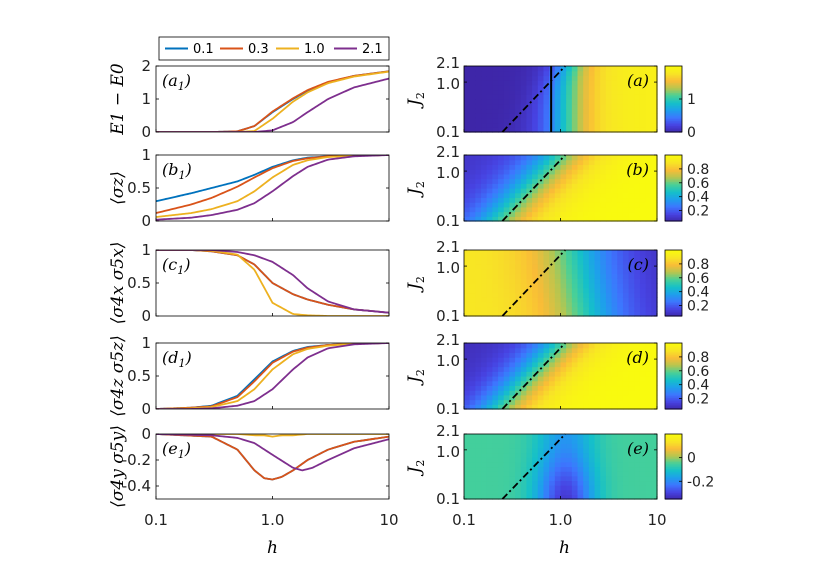 Image resolution: width=830 pixels, height=587 pixels. I want to click on y-tick-label: 1, so click(146, 99).